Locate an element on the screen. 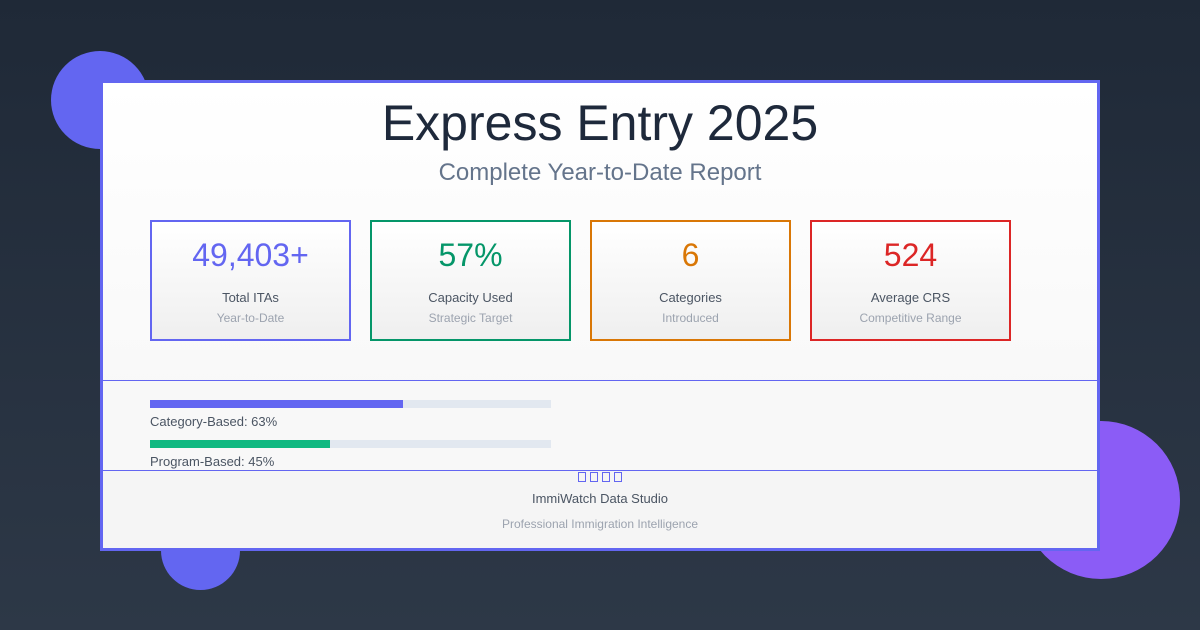 Image resolution: width=1200 pixels, height=630 pixels. footer-brand: ImmiWatch Data Studio is located at coordinates (600, 498).